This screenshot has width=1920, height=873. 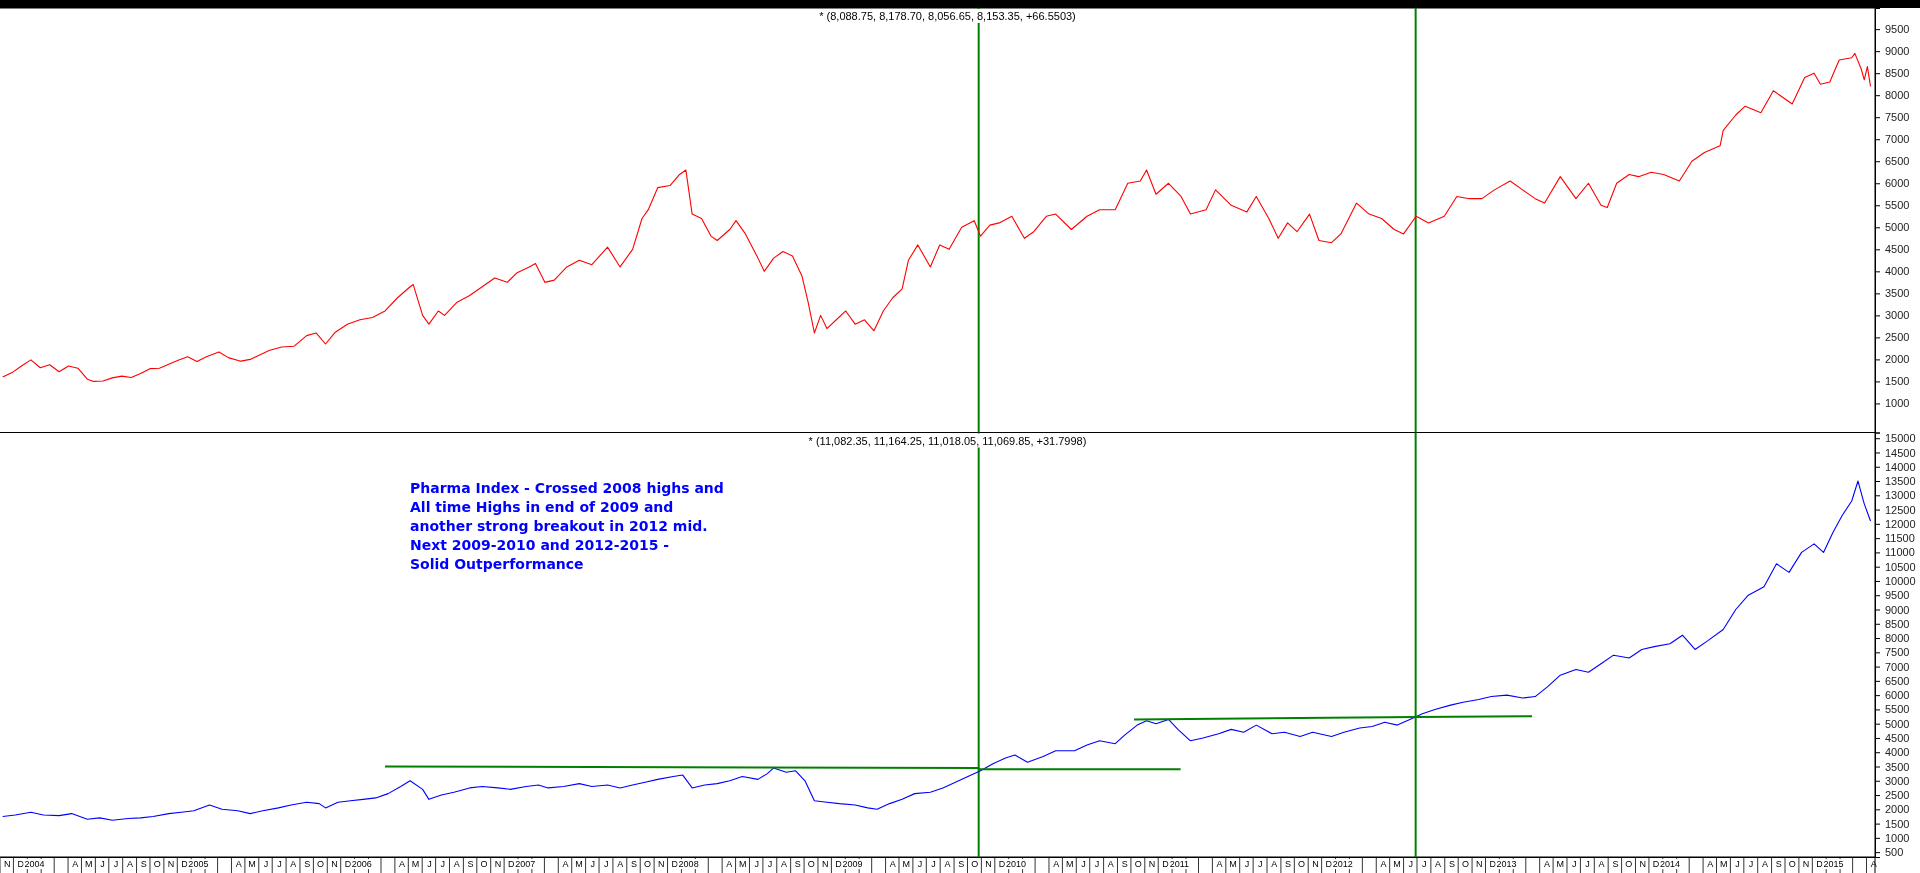 What do you see at coordinates (1897, 595) in the screenshot?
I see `y-tick-label: 9500` at bounding box center [1897, 595].